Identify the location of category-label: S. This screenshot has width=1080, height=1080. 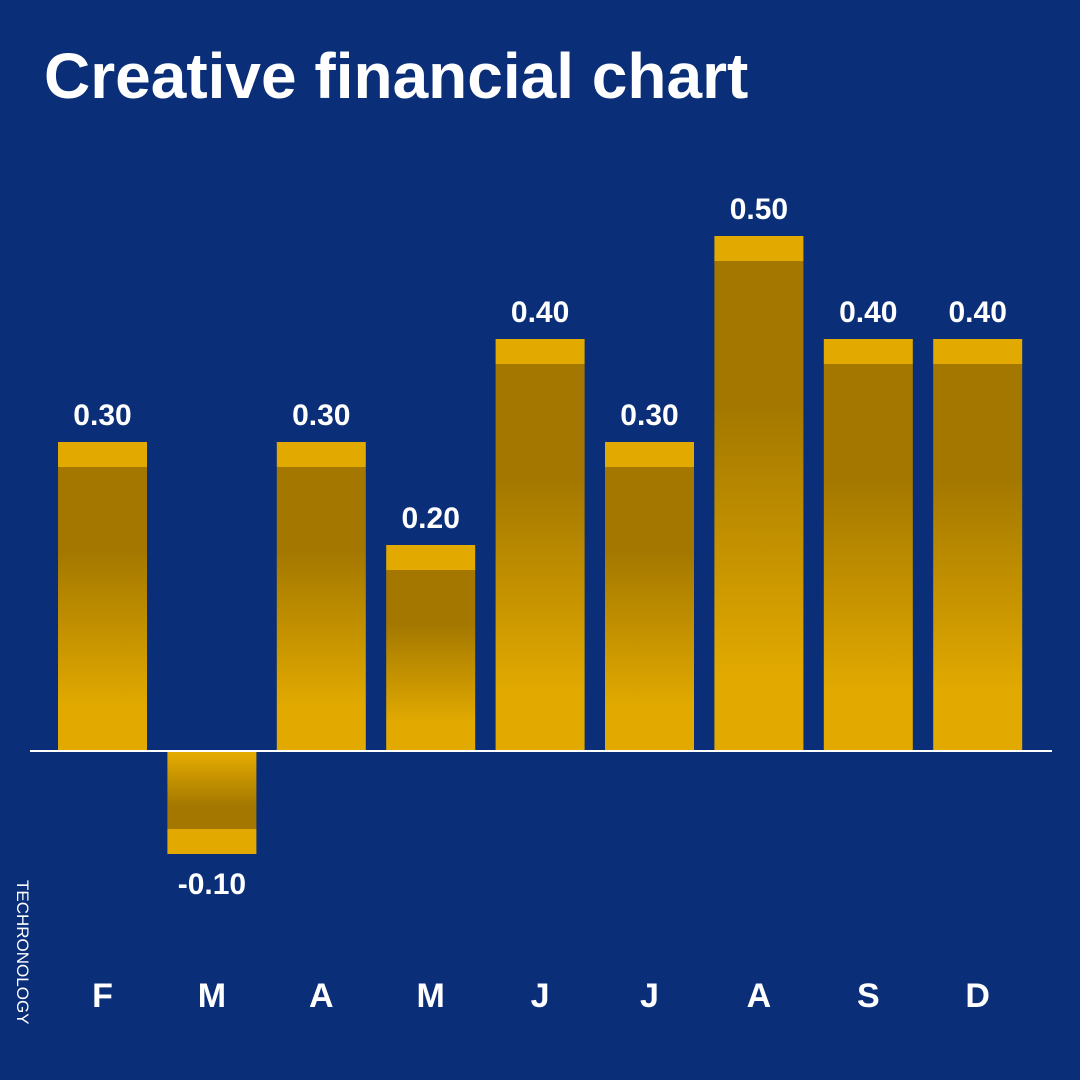
(868, 996).